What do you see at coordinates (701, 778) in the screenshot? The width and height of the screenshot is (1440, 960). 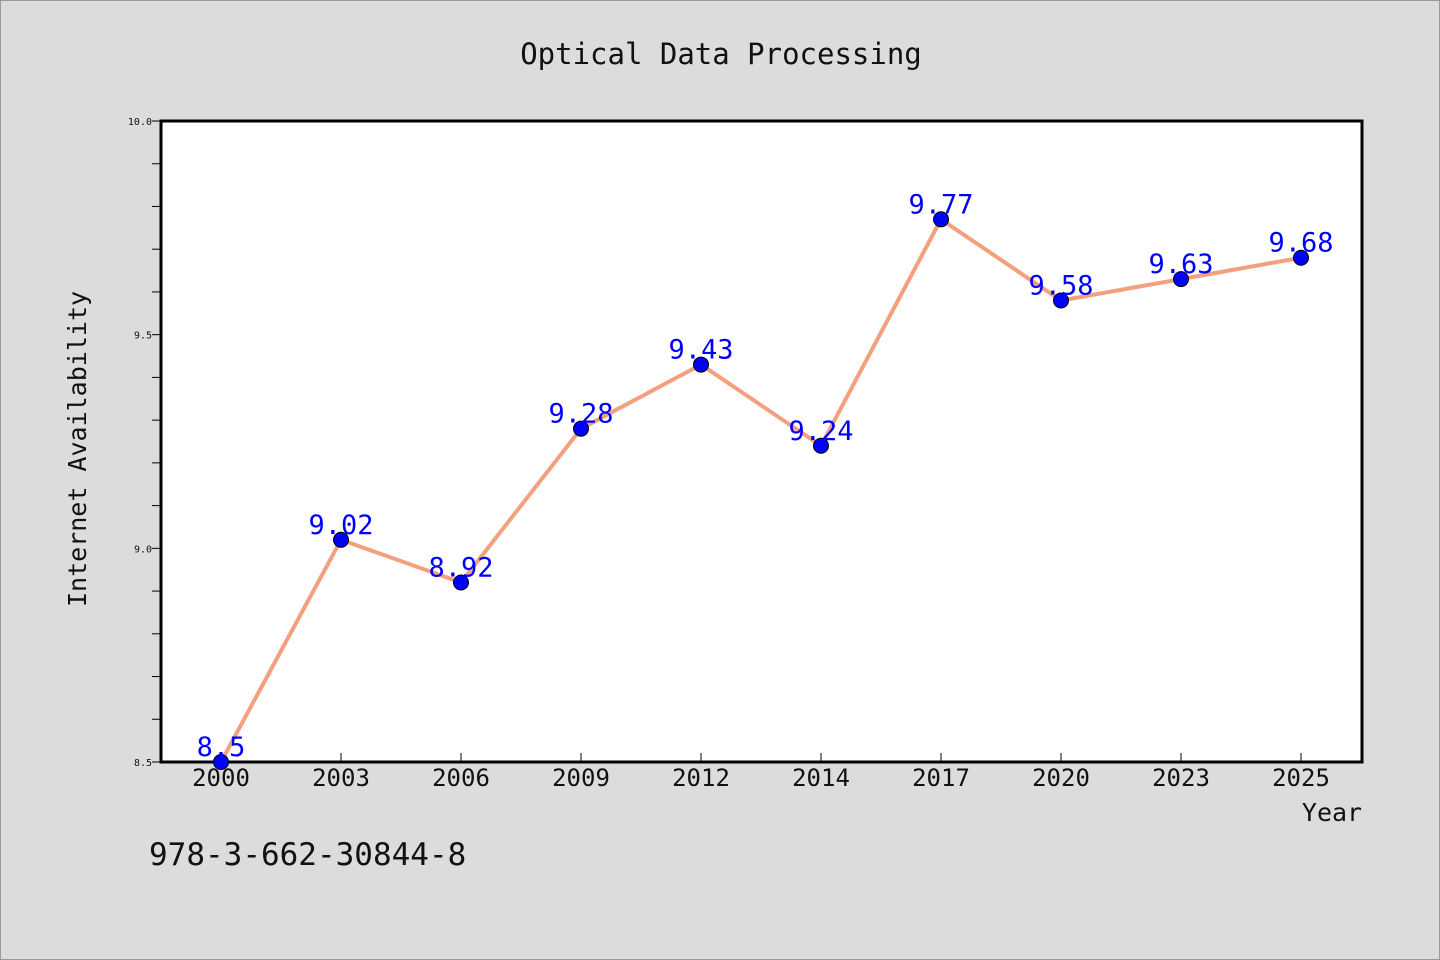 I see `x-tick-label: 2012` at bounding box center [701, 778].